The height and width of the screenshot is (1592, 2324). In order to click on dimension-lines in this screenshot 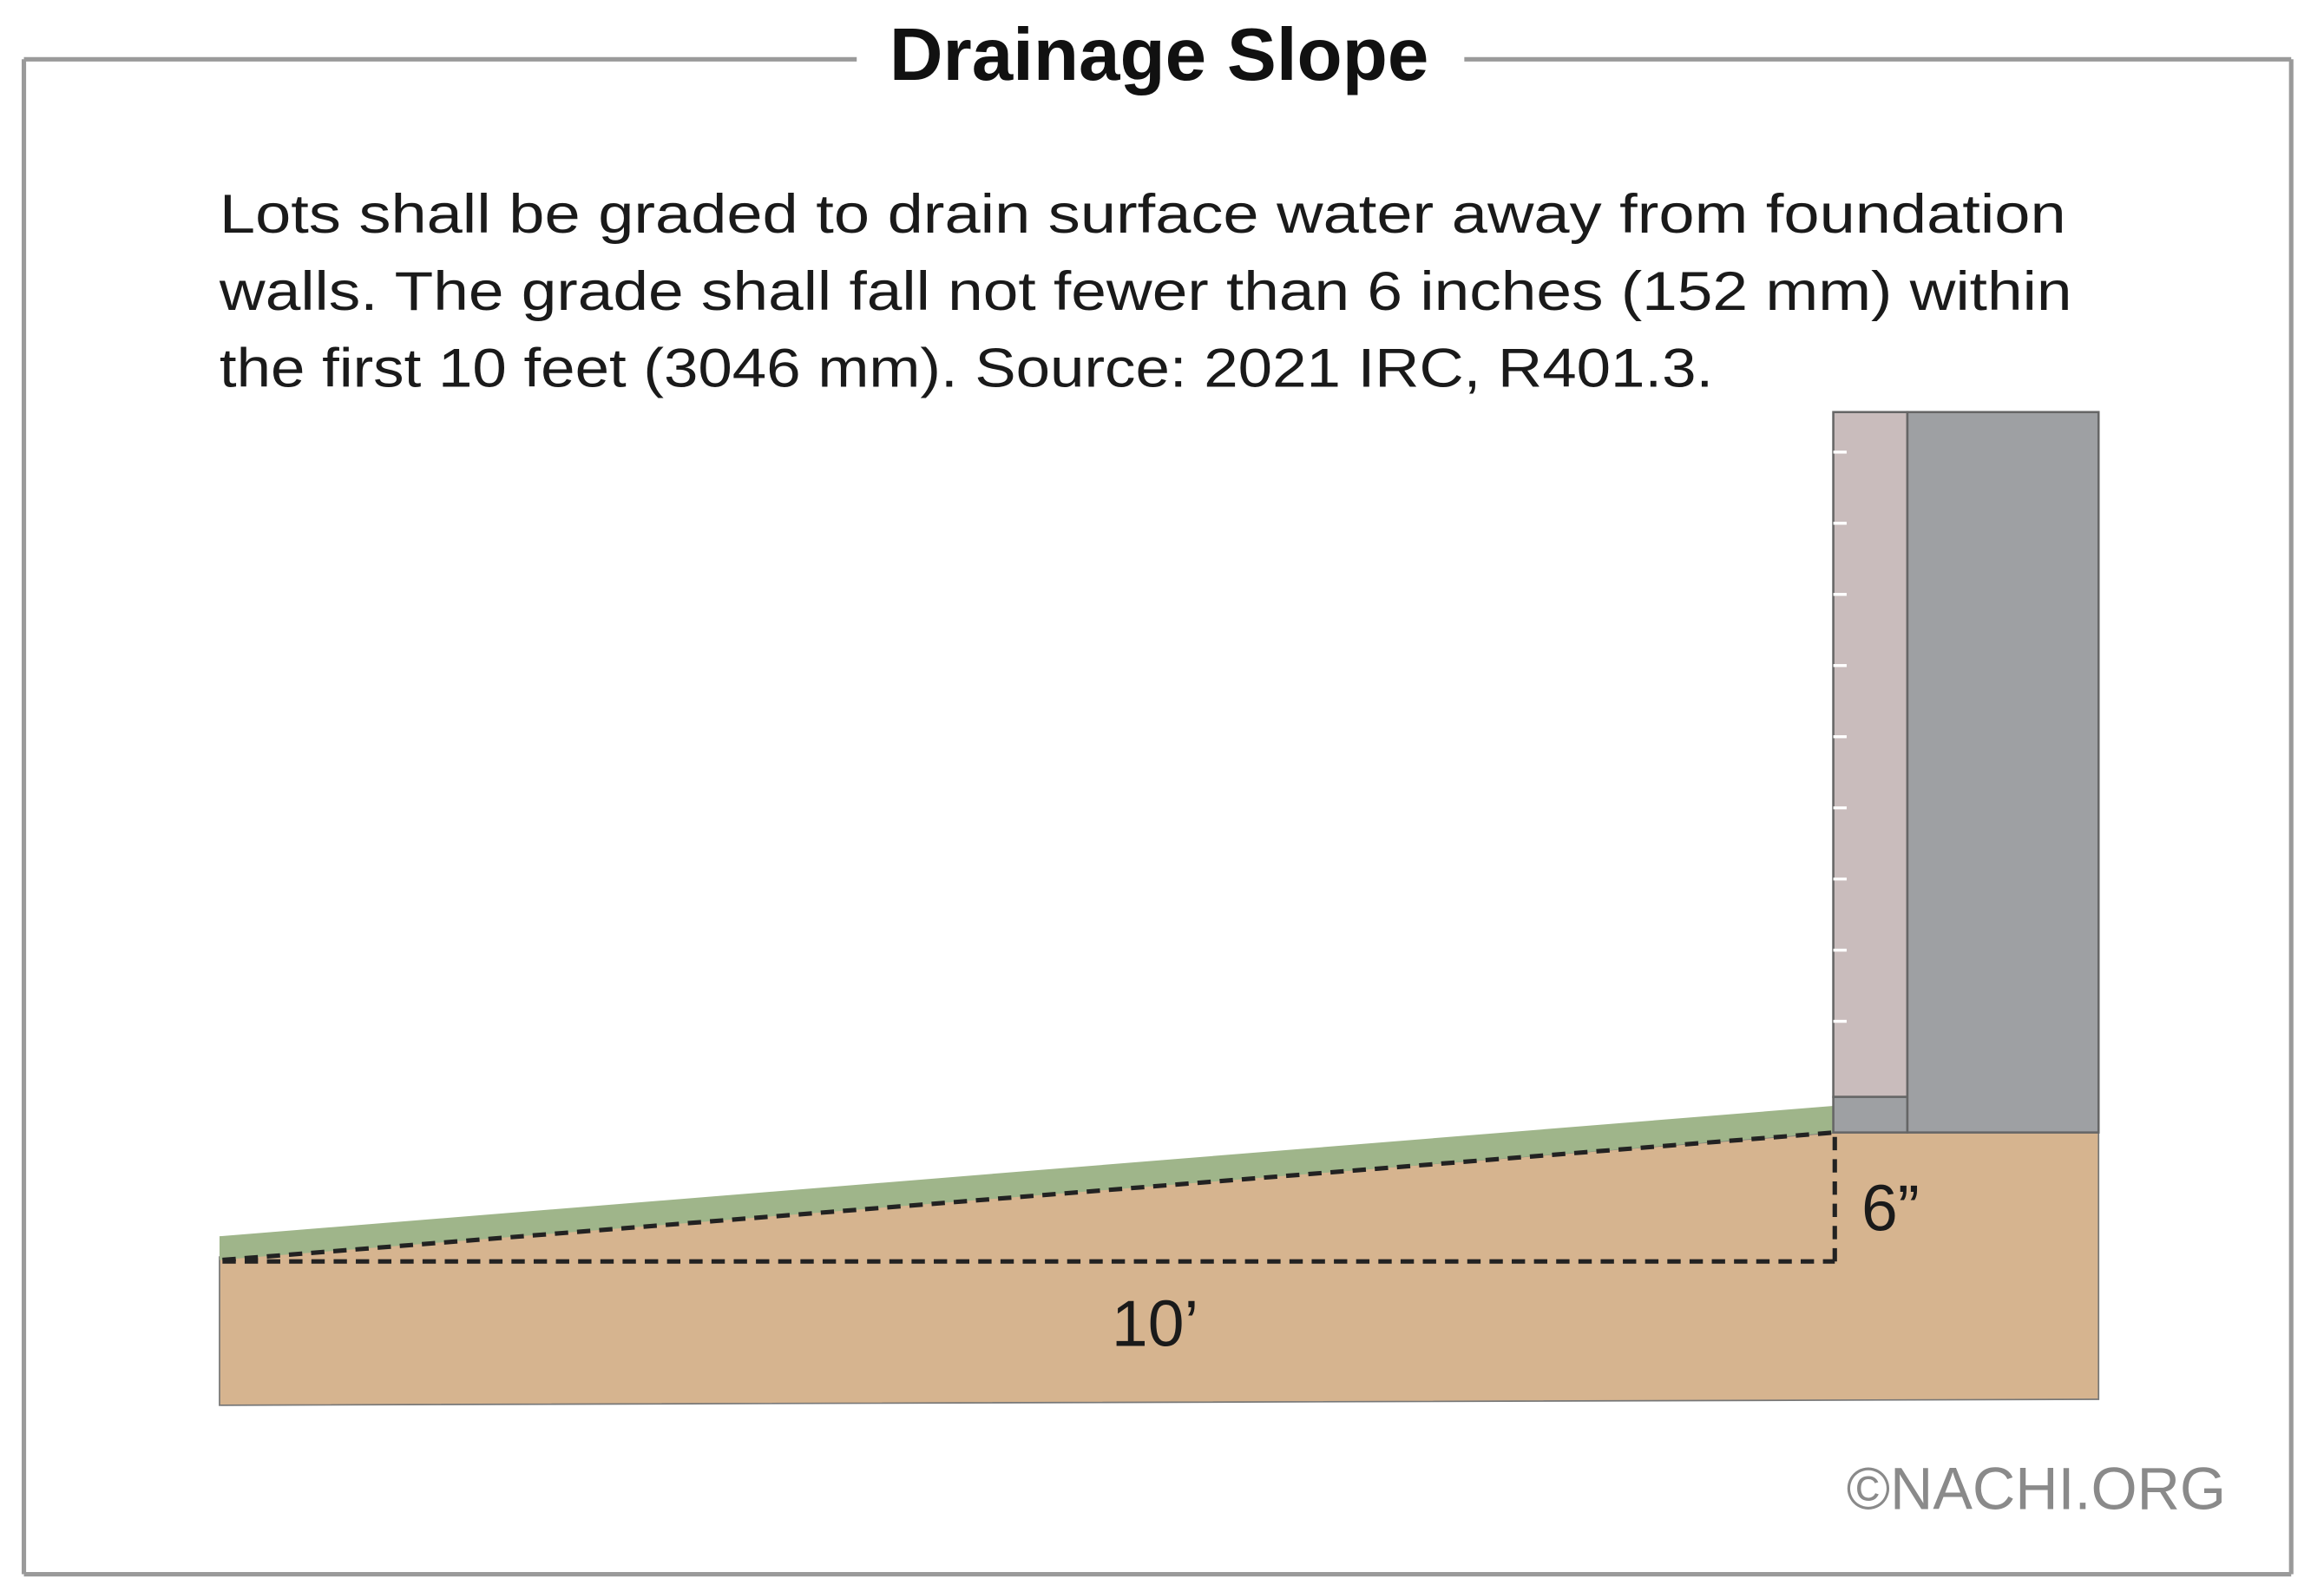, I will do `click(1029, 1197)`.